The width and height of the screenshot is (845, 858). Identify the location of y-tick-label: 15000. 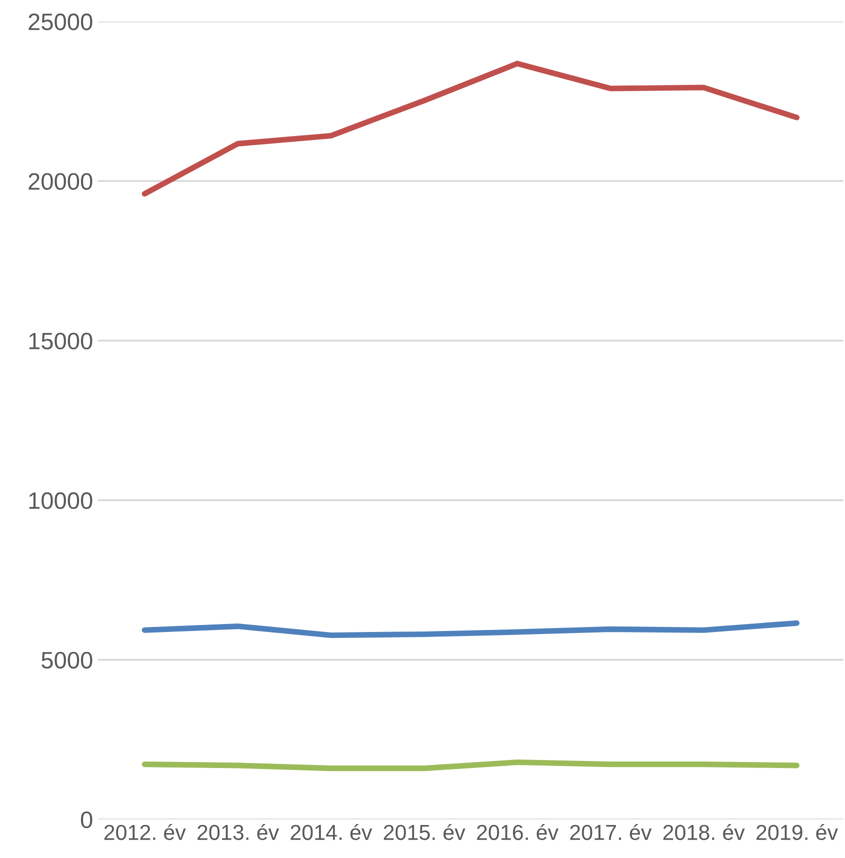
(60, 341).